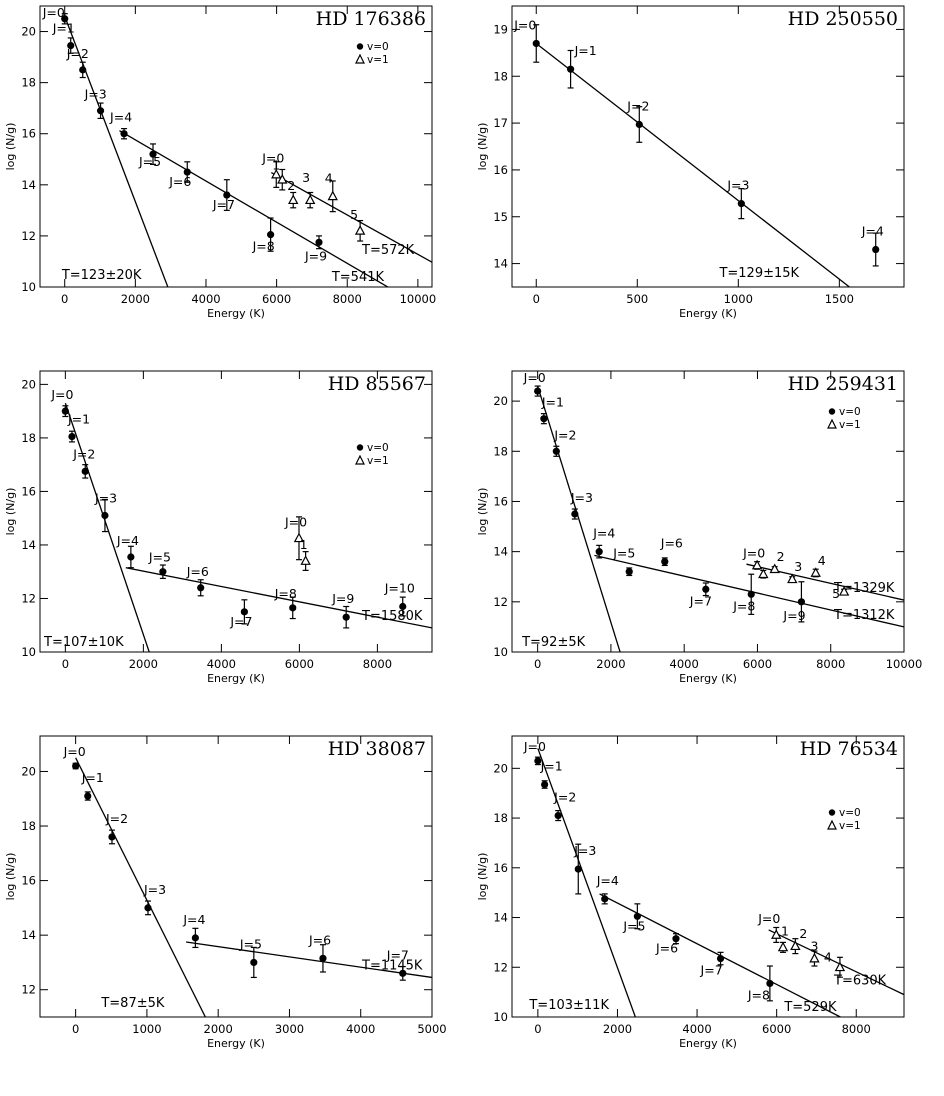 Image resolution: width=944 pixels, height=1096 pixels. What do you see at coordinates (832, 423) in the screenshot?
I see `legend-marker-triangle` at bounding box center [832, 423].